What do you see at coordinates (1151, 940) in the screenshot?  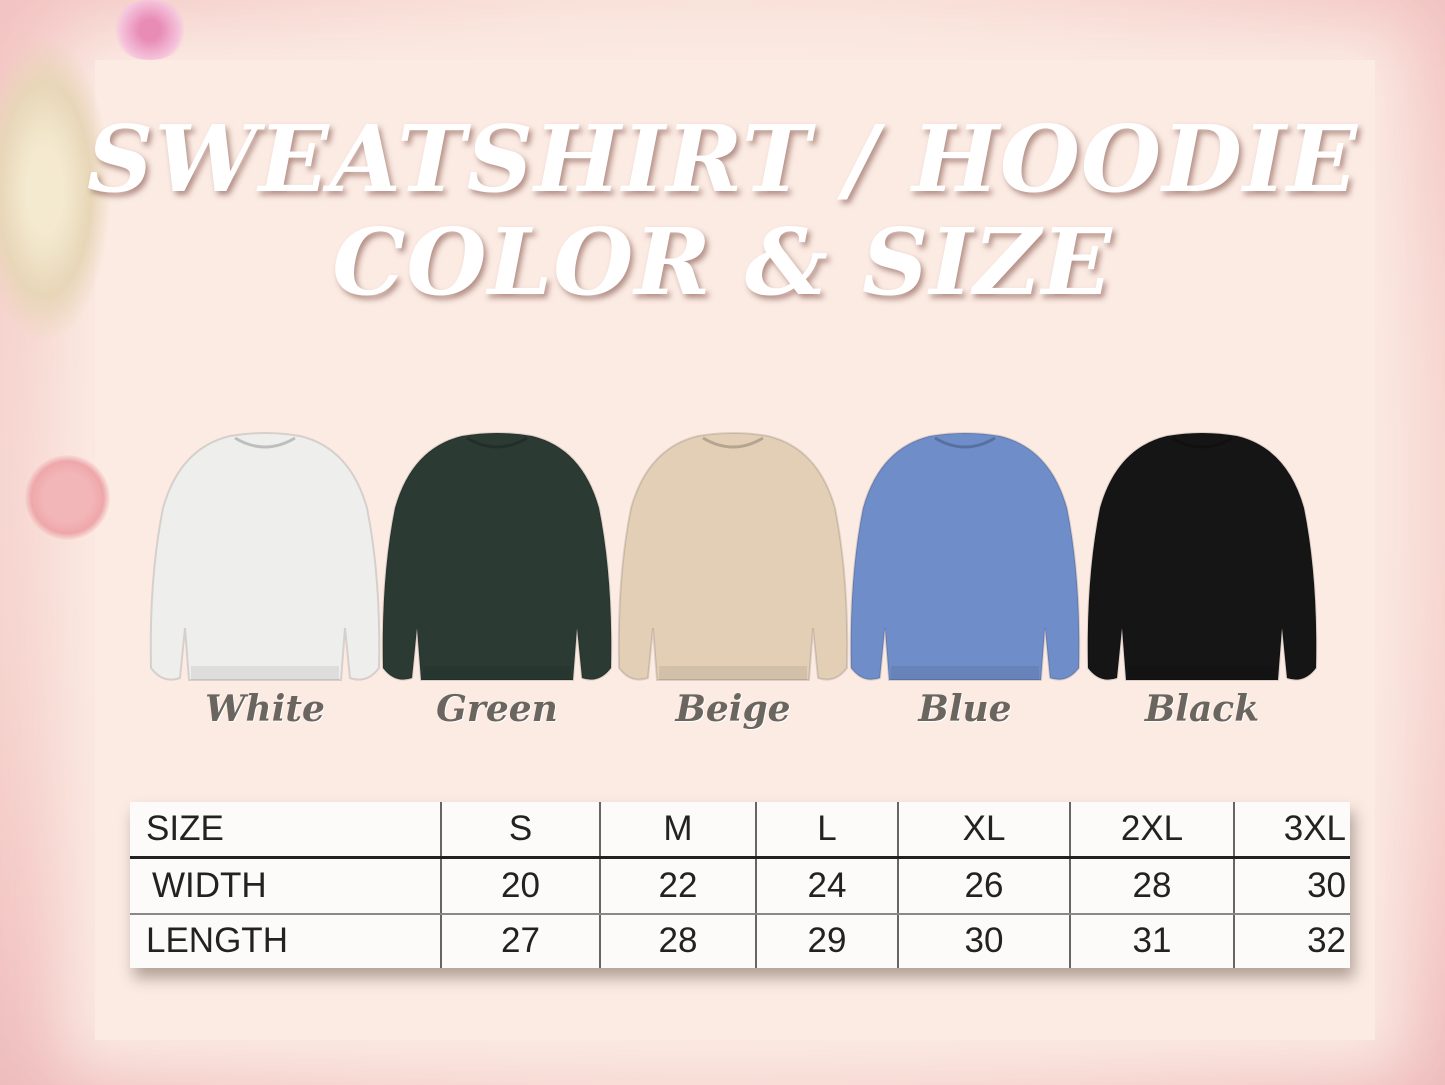 I see `table-cell: 31` at bounding box center [1151, 940].